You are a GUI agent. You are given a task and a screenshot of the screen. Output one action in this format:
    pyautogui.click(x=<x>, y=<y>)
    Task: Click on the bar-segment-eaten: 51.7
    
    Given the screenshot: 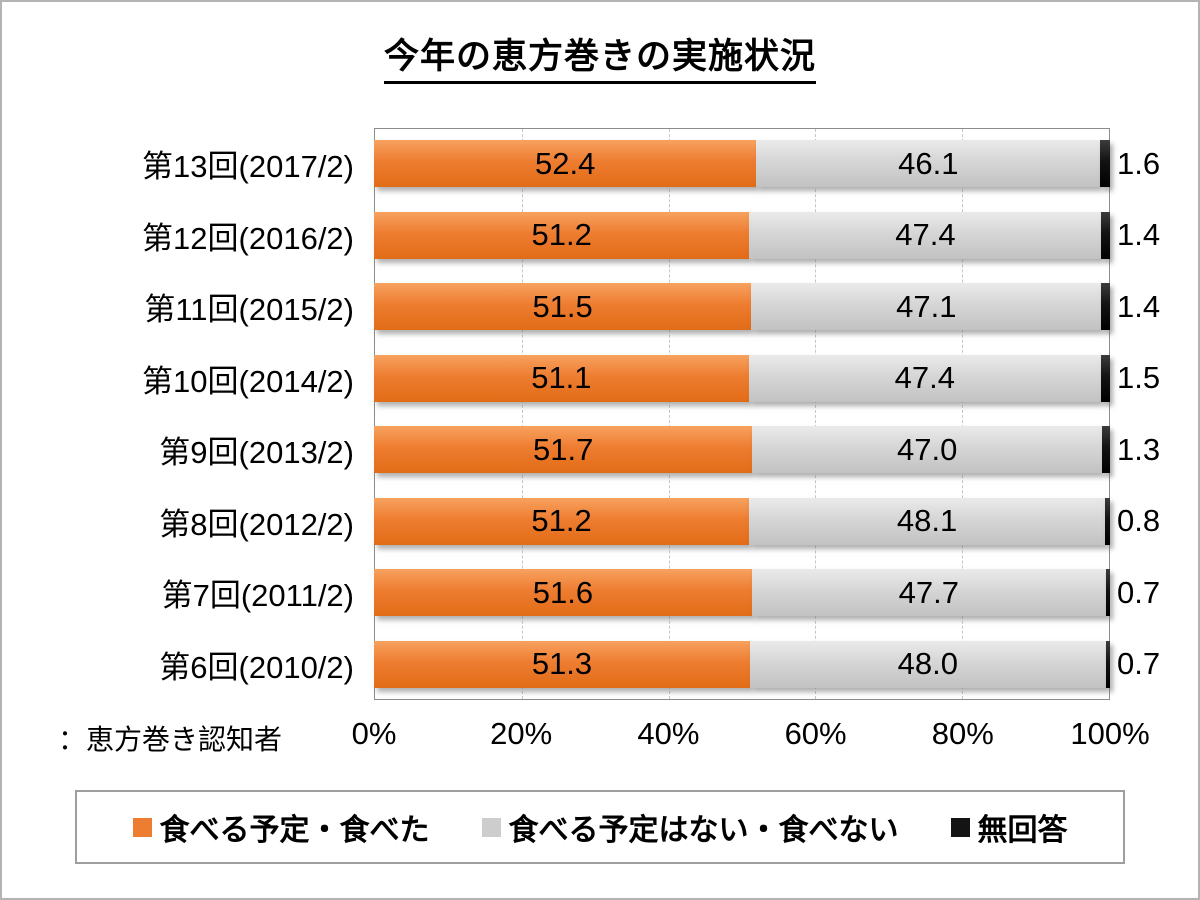 What is the action you would take?
    pyautogui.click(x=563, y=450)
    